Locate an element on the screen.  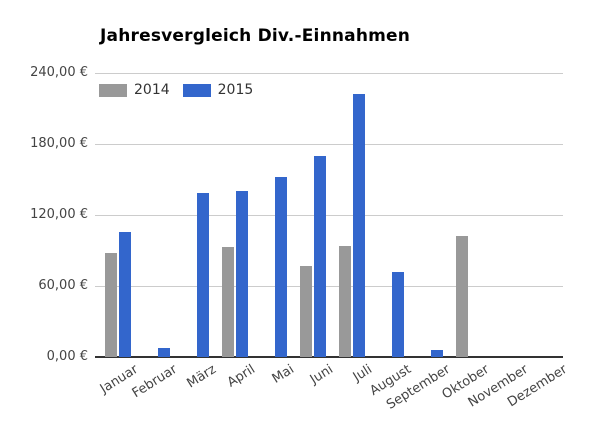
y-tick-label-60: 60,00 € is located at coordinates (63, 285).